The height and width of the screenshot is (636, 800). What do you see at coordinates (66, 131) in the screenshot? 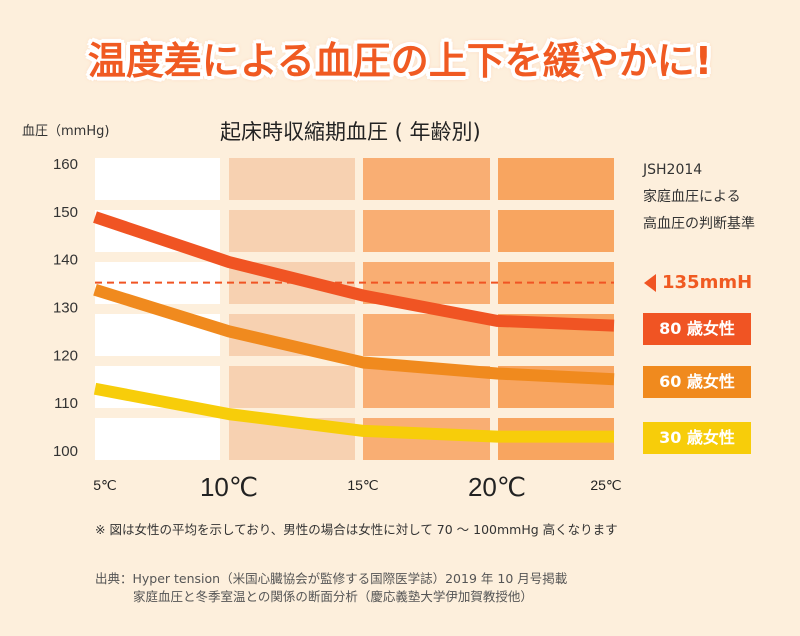
I see `y-axis-label: 血圧（mmHg)` at bounding box center [66, 131].